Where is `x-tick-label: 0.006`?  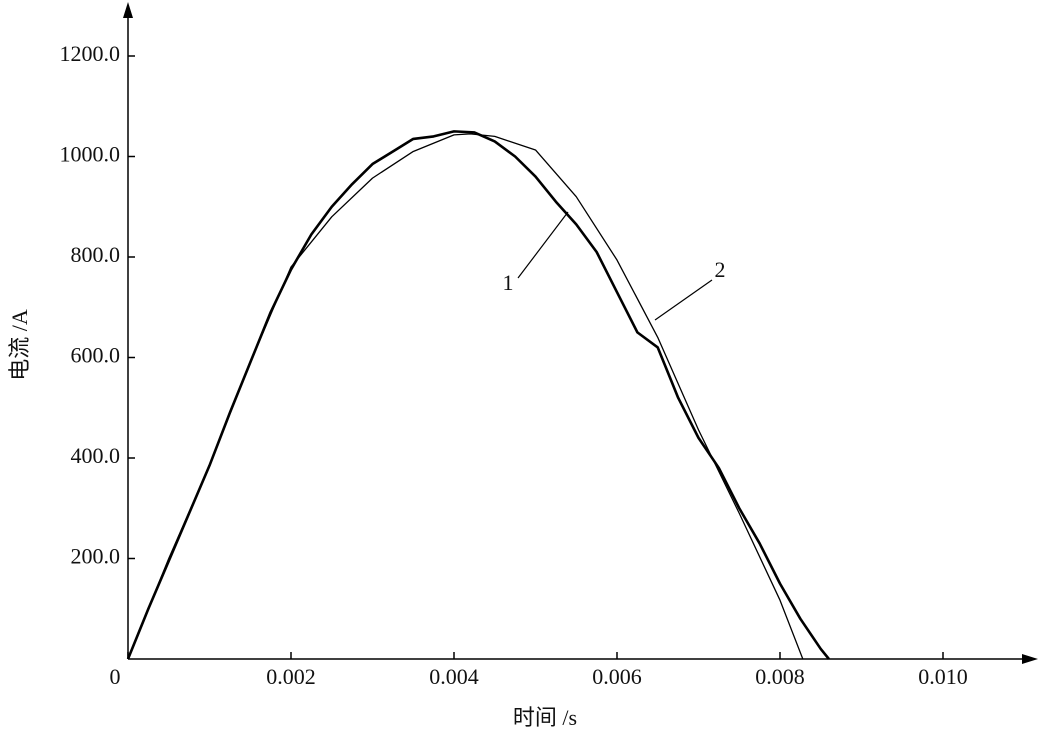
x-tick-label: 0.006 is located at coordinates (617, 676).